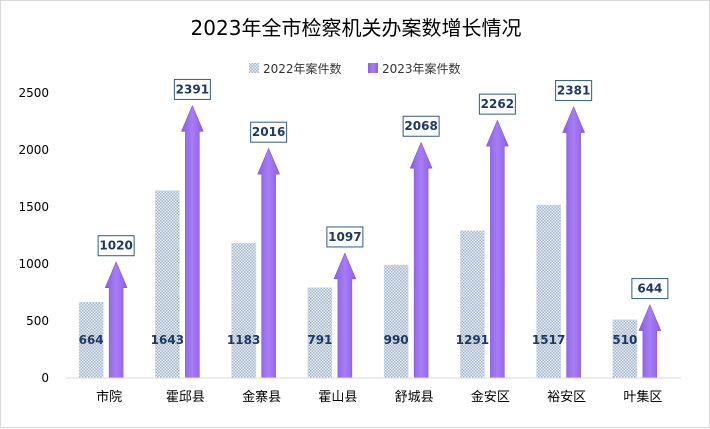 The width and height of the screenshot is (710, 429). What do you see at coordinates (33, 150) in the screenshot?
I see `y-tick-label: 2000` at bounding box center [33, 150].